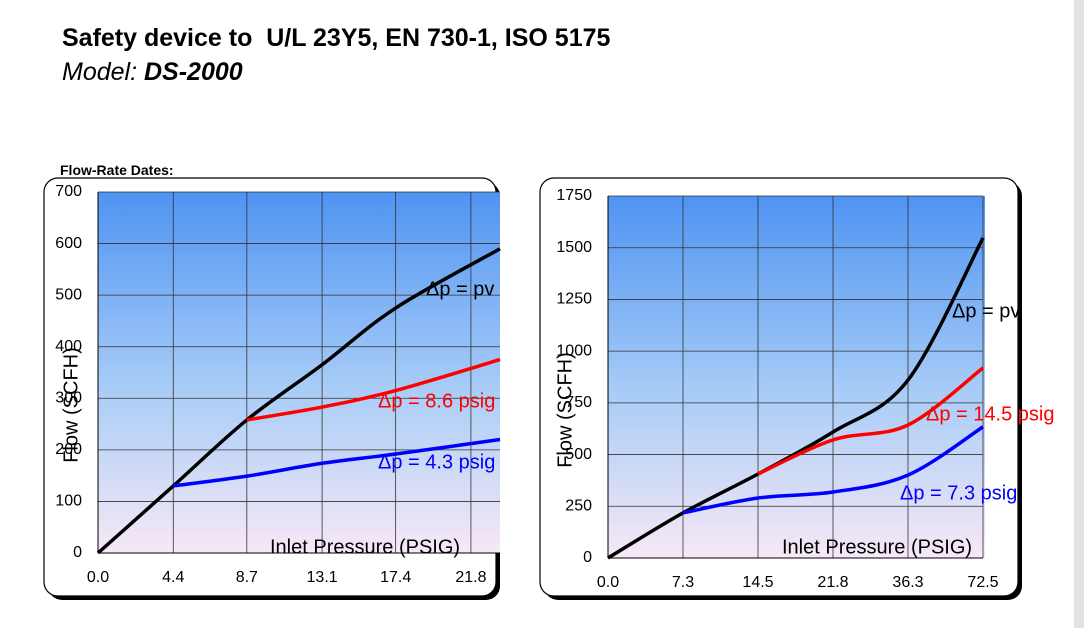  I want to click on series-label: Δp = 14.5 psig, so click(990, 414).